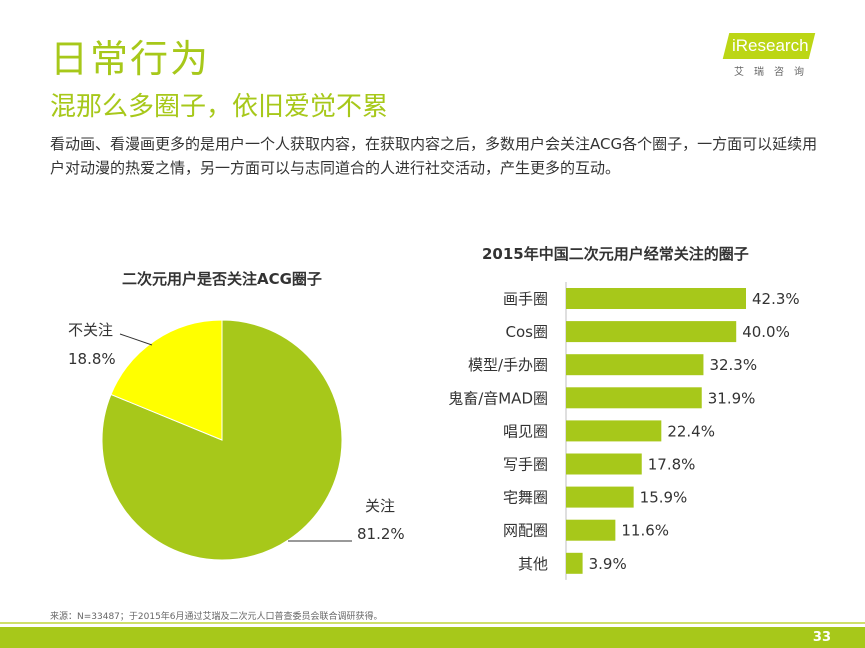 This screenshot has width=865, height=648. What do you see at coordinates (645, 531) in the screenshot?
I see `bar-value-label-7: 11.6%` at bounding box center [645, 531].